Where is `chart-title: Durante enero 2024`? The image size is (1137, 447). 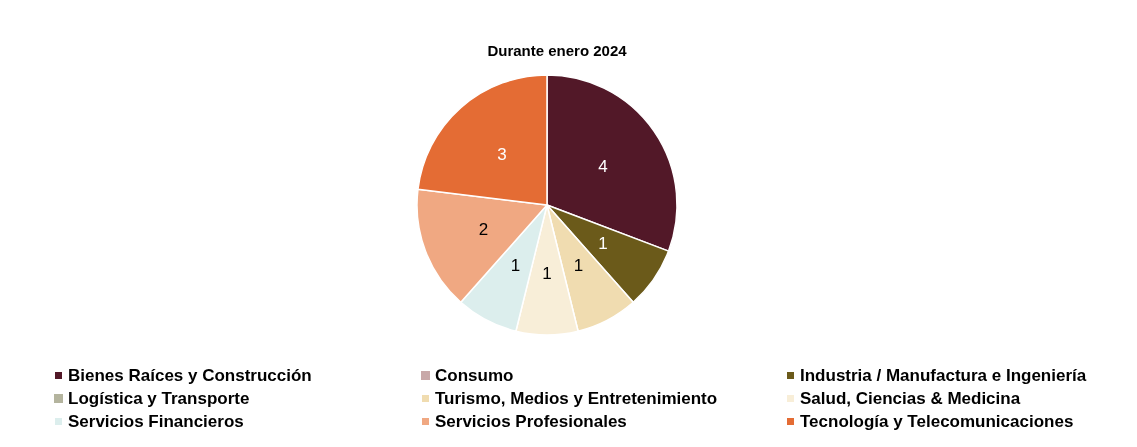
chart-title: Durante enero 2024 is located at coordinates (557, 50).